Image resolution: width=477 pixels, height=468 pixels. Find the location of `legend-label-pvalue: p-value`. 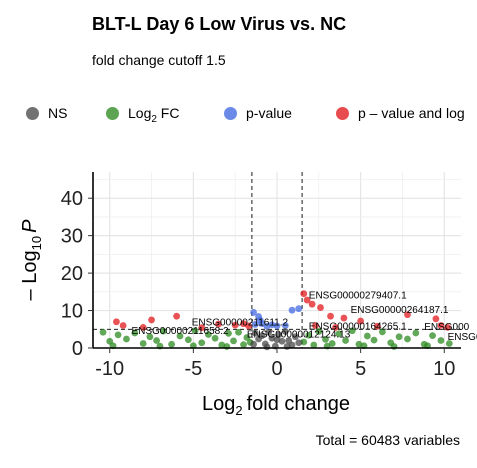

legend-label-pvalue: p-value is located at coordinates (269, 113).